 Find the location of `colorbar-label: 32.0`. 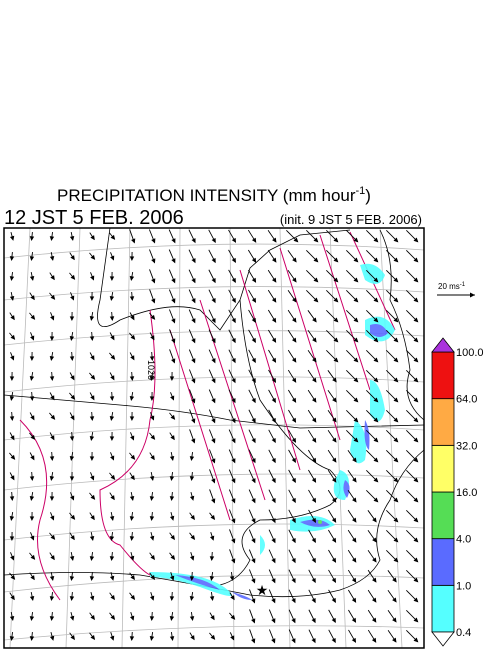

colorbar-label: 32.0 is located at coordinates (466, 446).